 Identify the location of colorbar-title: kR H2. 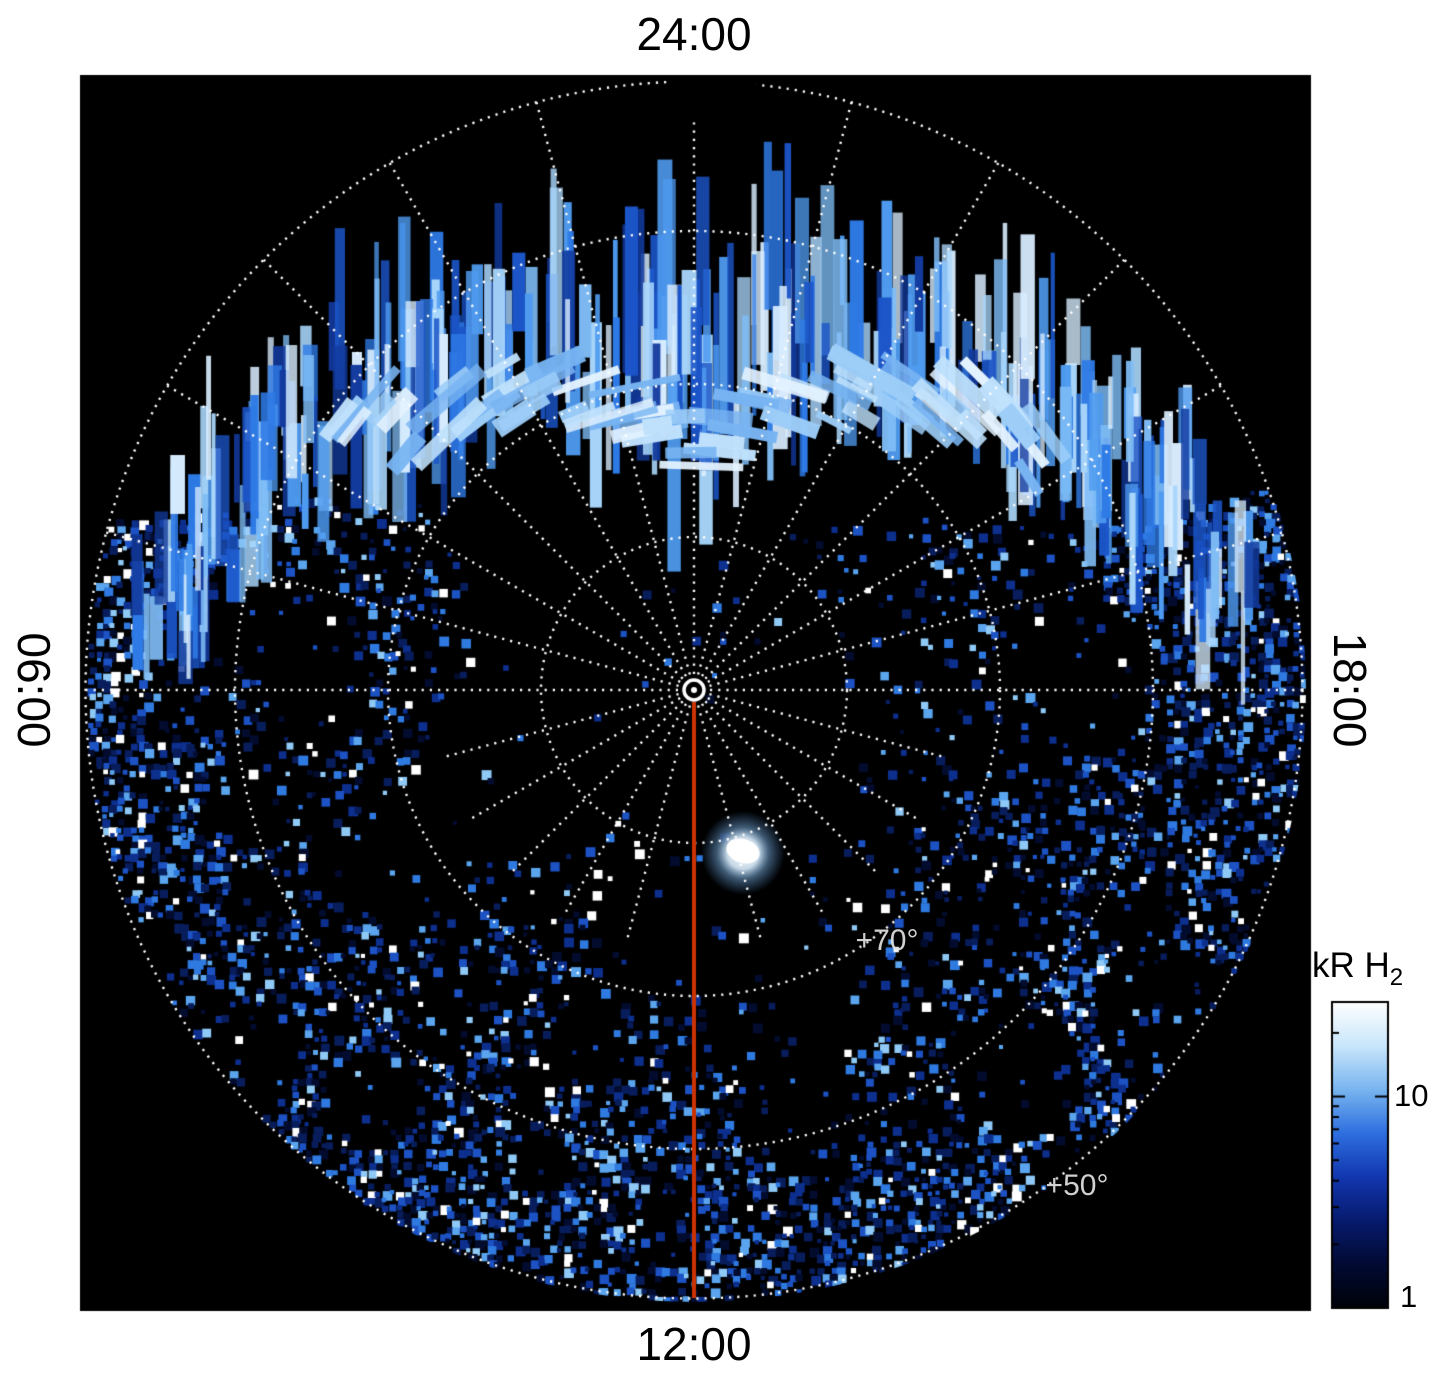
(1357, 969).